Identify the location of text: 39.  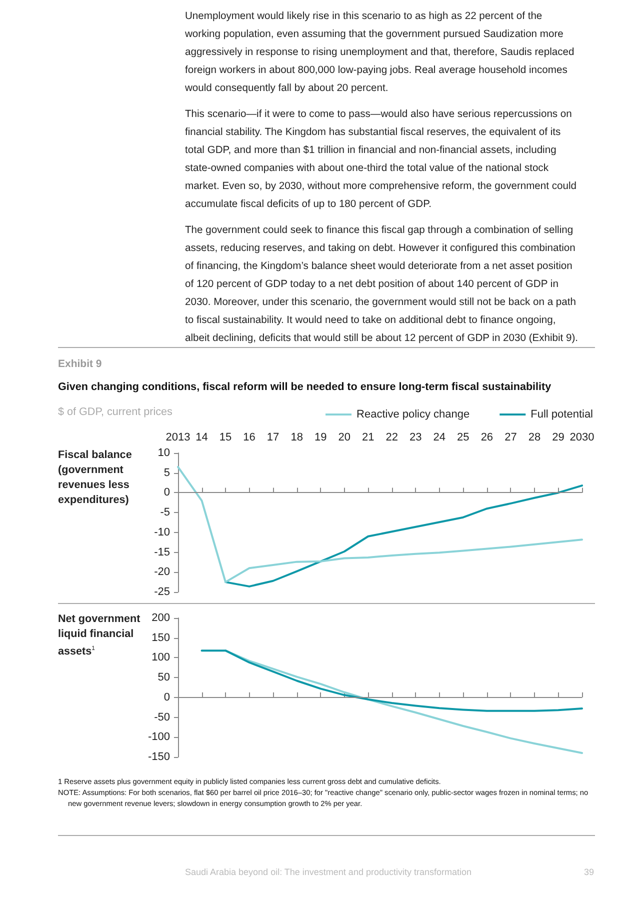
(588, 872).